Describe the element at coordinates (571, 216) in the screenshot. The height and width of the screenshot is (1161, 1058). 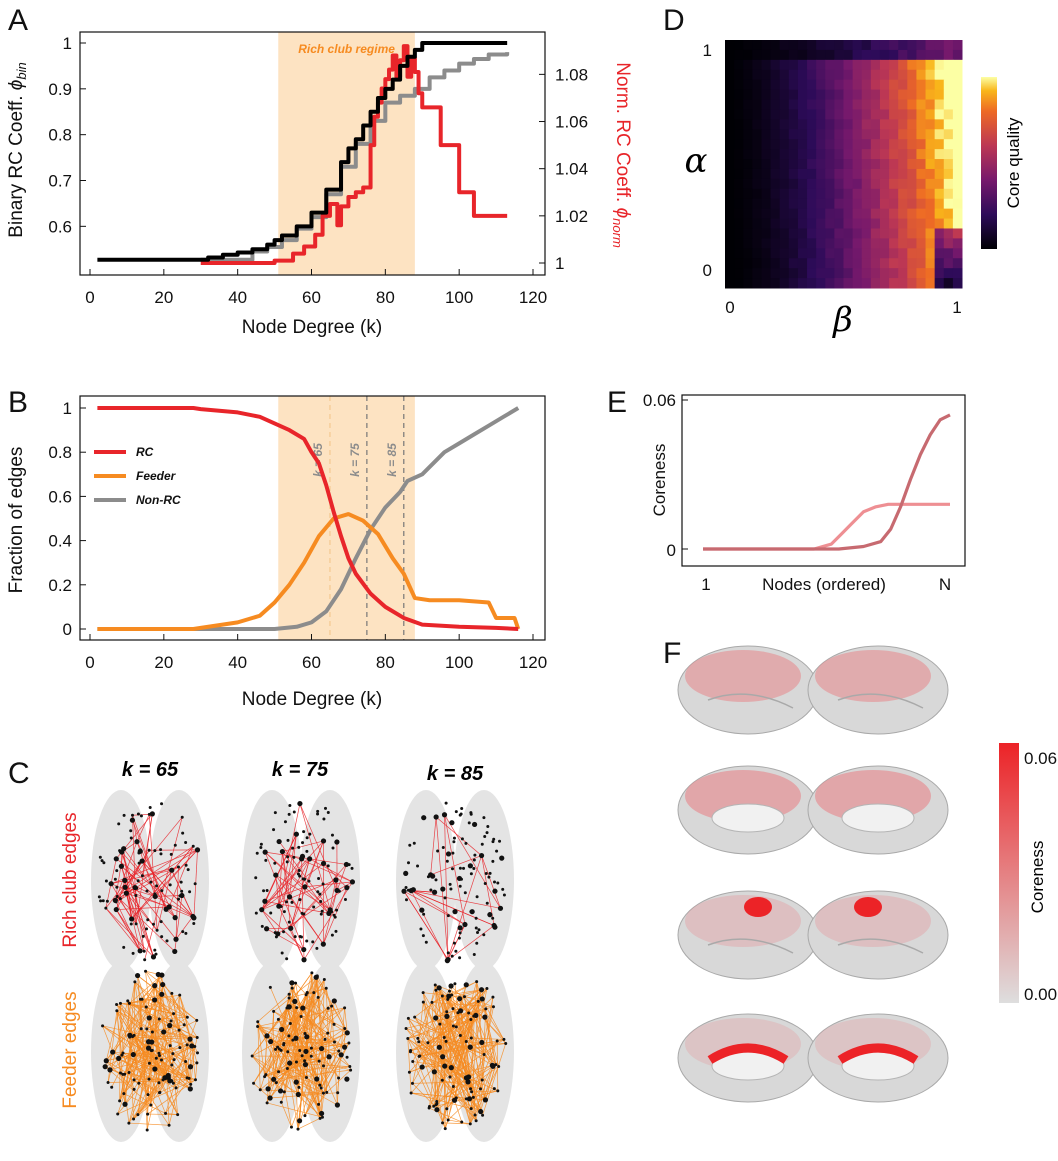
I see `a-y2tick-label: 1.02` at that location.